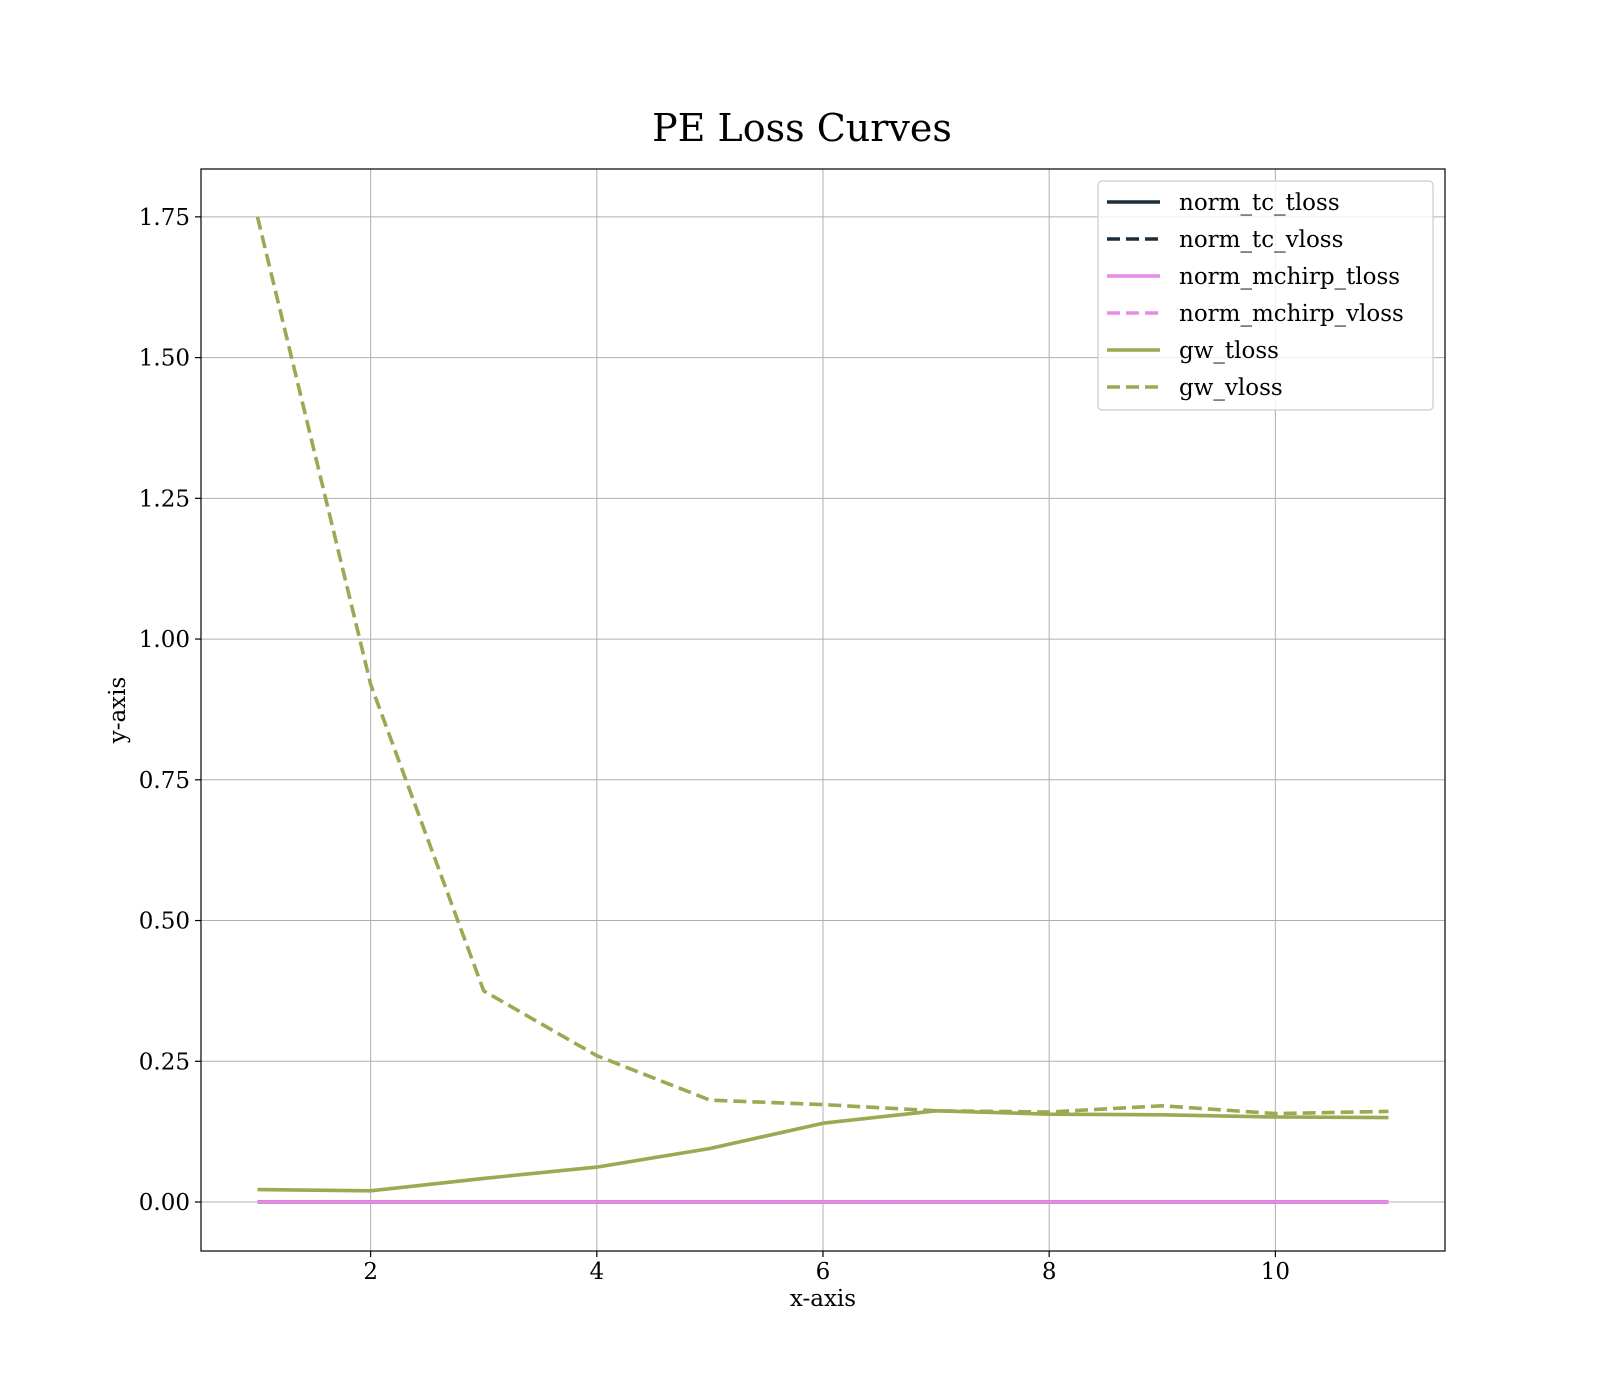 The width and height of the screenshot is (1600, 1400). Describe the element at coordinates (1291, 314) in the screenshot. I see `legend-label: norm_mchirp_vloss` at that location.